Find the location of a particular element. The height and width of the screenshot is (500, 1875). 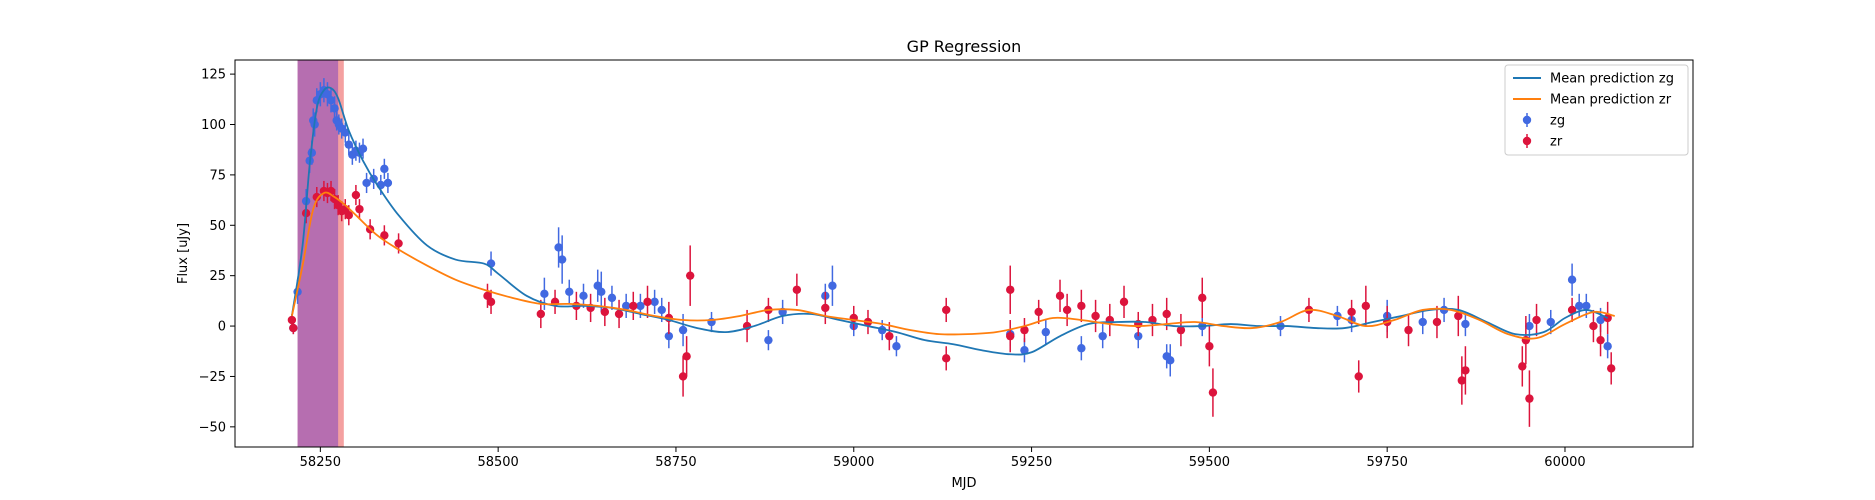

x-tick-label: 59000 is located at coordinates (853, 462).